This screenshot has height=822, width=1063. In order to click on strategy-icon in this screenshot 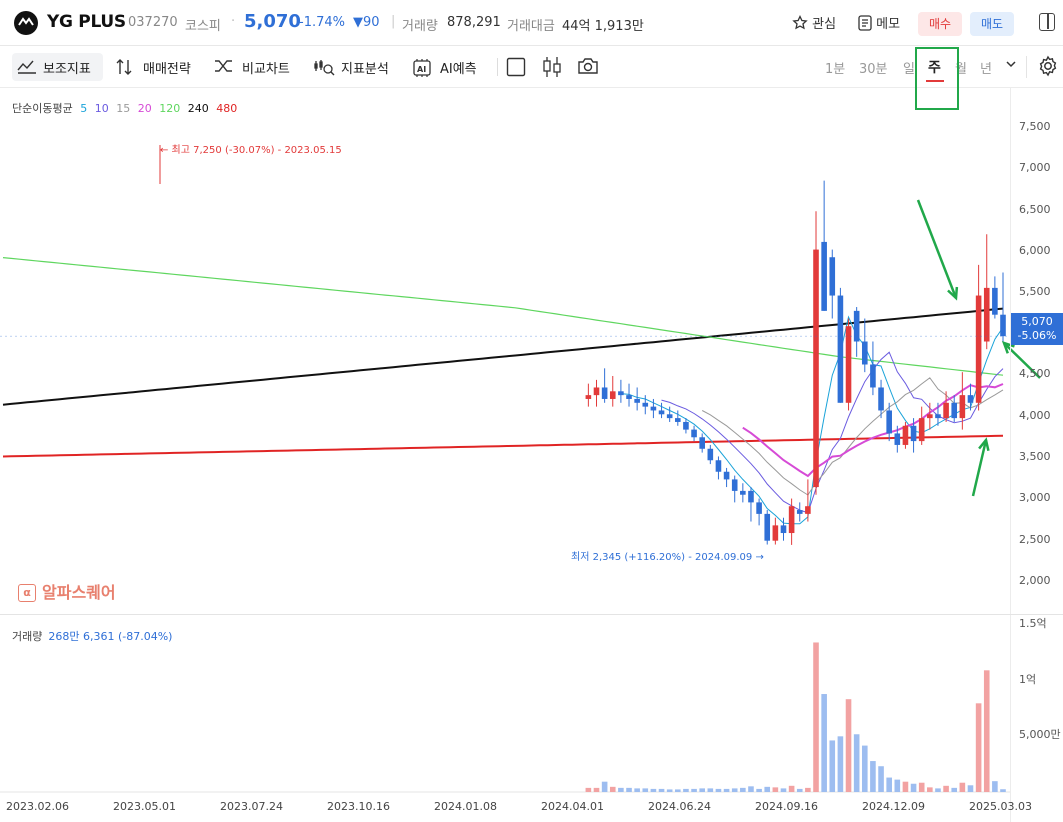, I will do `click(124, 67)`.